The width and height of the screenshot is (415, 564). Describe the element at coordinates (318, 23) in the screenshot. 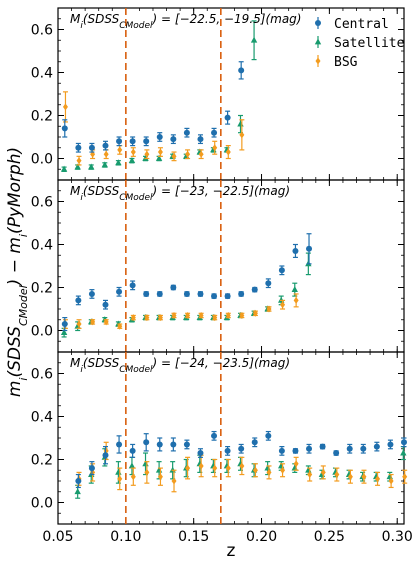

I see `legend-marker-central` at that location.